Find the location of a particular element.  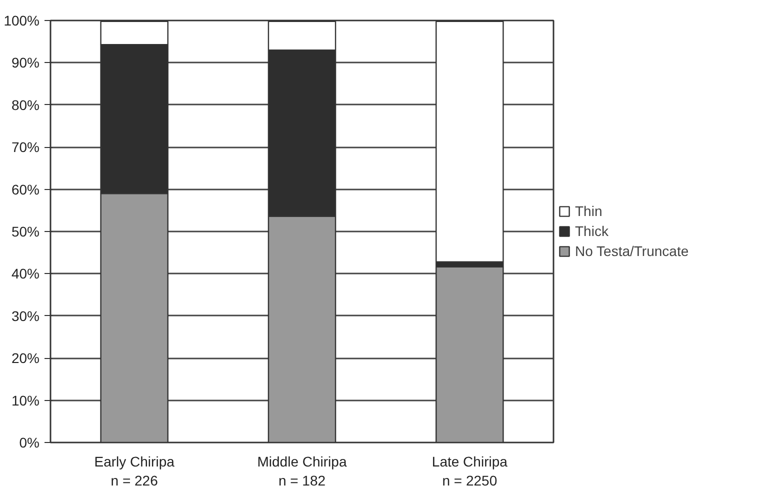

y-tick-label: 60% is located at coordinates (25, 189).